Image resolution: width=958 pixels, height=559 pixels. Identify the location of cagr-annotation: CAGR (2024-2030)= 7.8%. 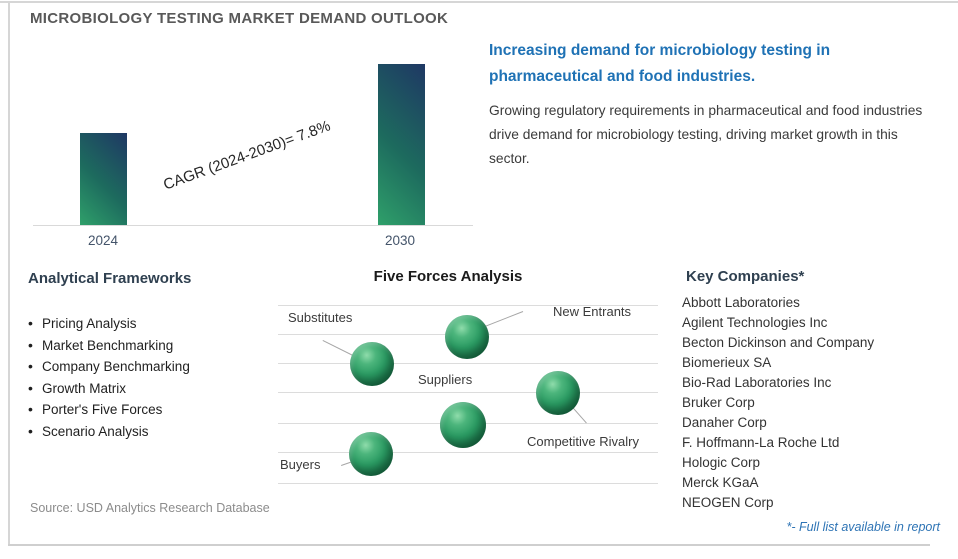
(247, 155).